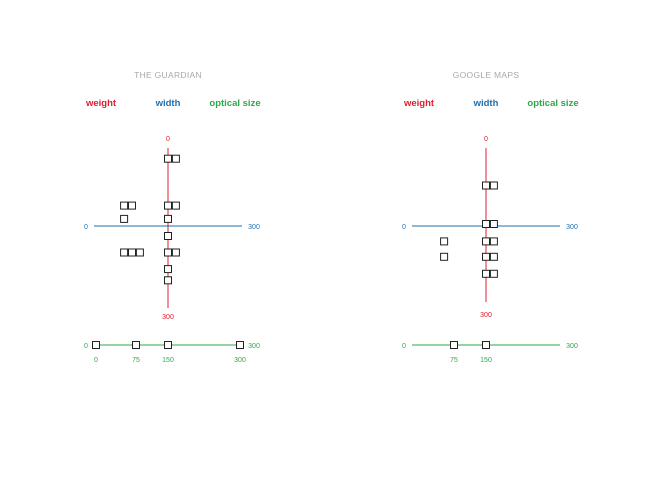  I want to click on panel-title: THE GUARDIAN, so click(168, 75).